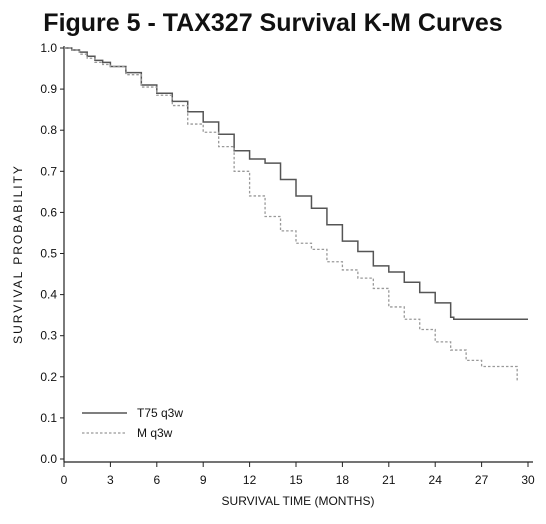  Describe the element at coordinates (18, 254) in the screenshot. I see `y-axis-label: SURVIVAL PROBABILITY` at that location.